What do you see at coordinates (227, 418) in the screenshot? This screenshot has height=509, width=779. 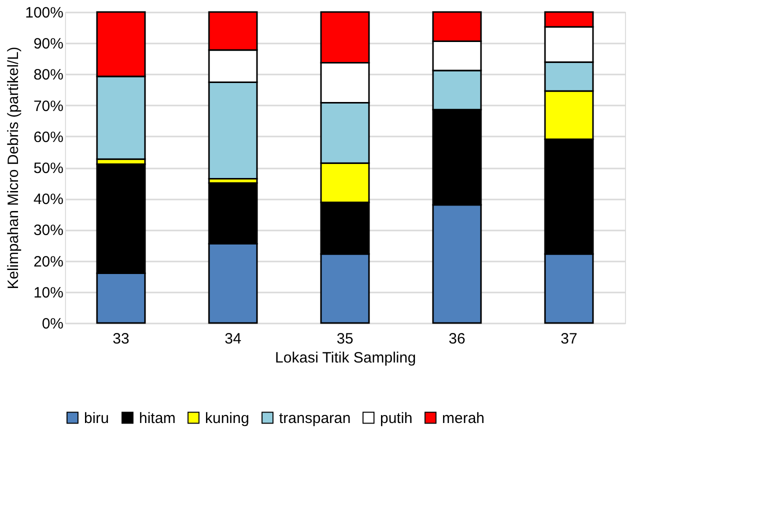 I see `legend-label: kuning` at bounding box center [227, 418].